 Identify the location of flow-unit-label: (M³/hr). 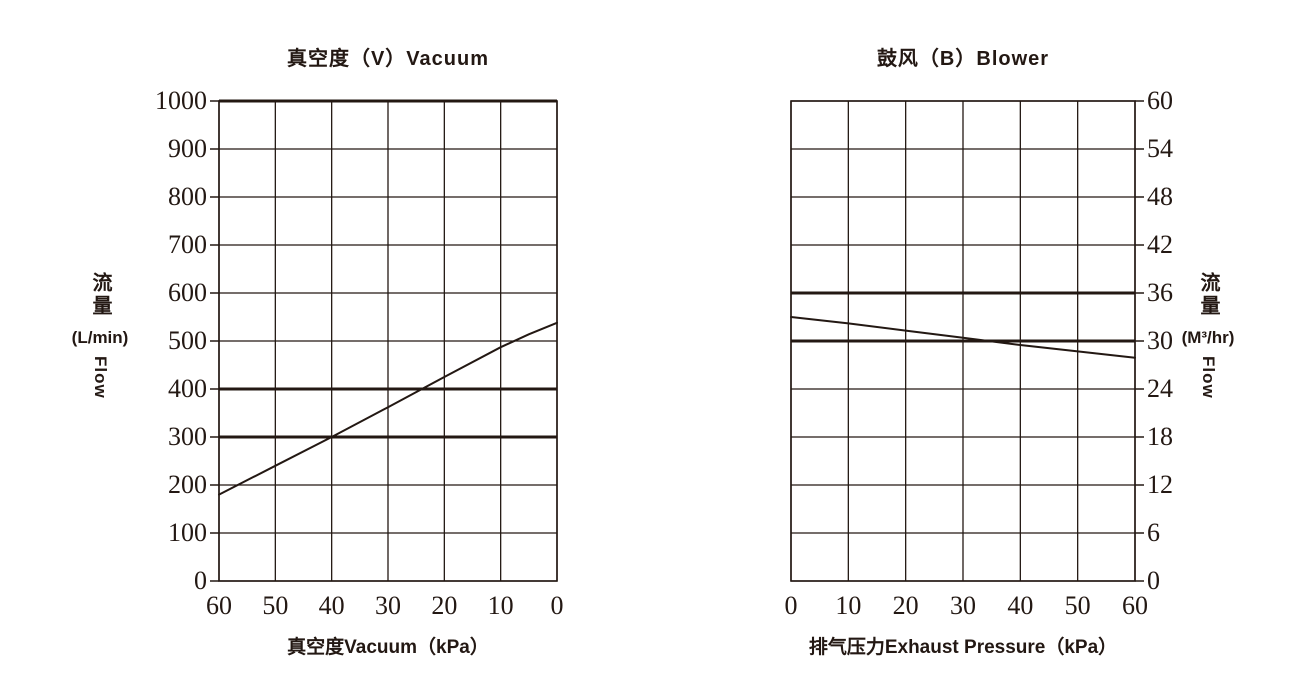
(1208, 337).